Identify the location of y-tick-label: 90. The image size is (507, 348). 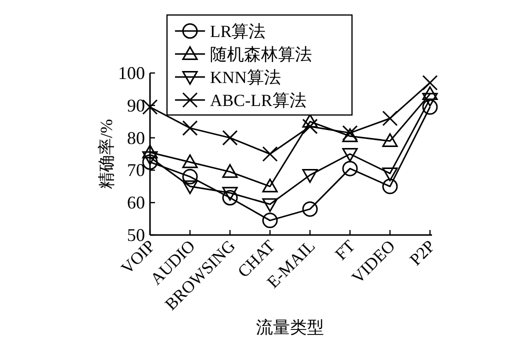
(136, 105).